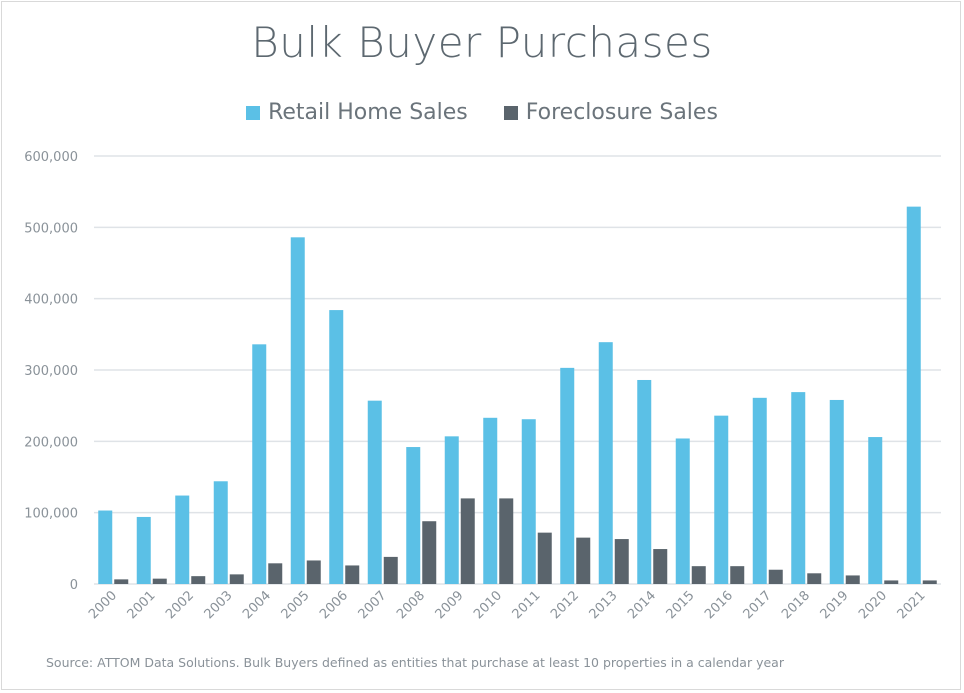  What do you see at coordinates (450, 605) in the screenshot?
I see `x-tick-label: 2009` at bounding box center [450, 605].